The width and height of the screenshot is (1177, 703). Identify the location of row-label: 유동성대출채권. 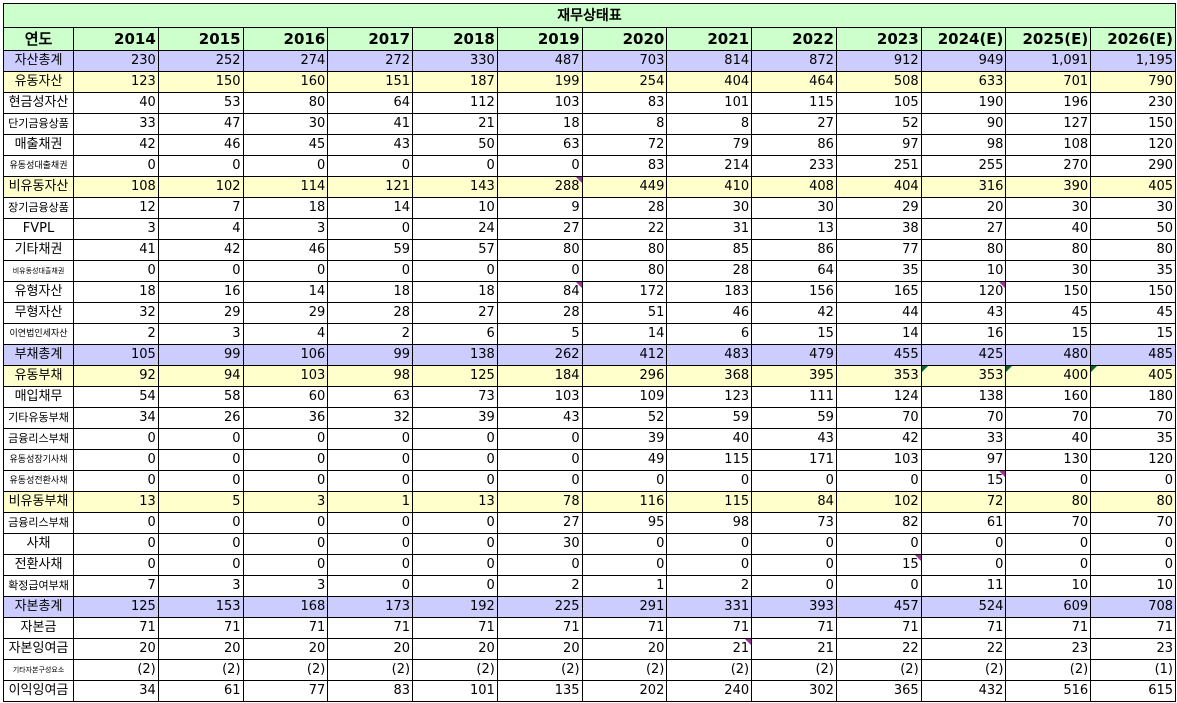
(38, 166).